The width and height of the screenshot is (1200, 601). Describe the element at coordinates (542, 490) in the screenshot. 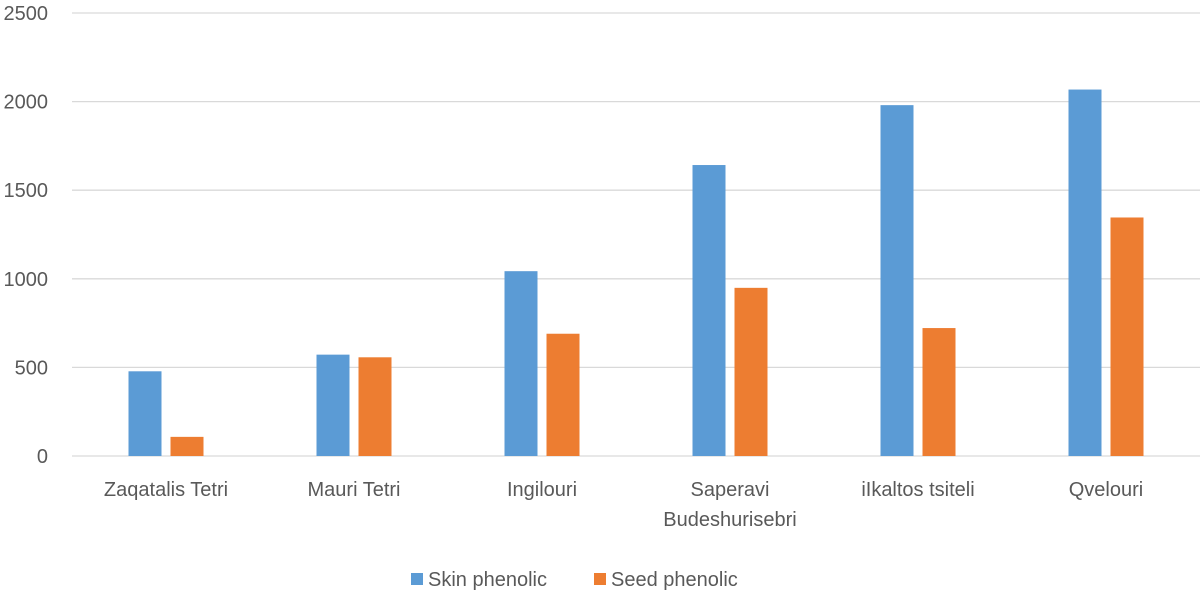

I see `x-tick-label: Ingilouri` at that location.